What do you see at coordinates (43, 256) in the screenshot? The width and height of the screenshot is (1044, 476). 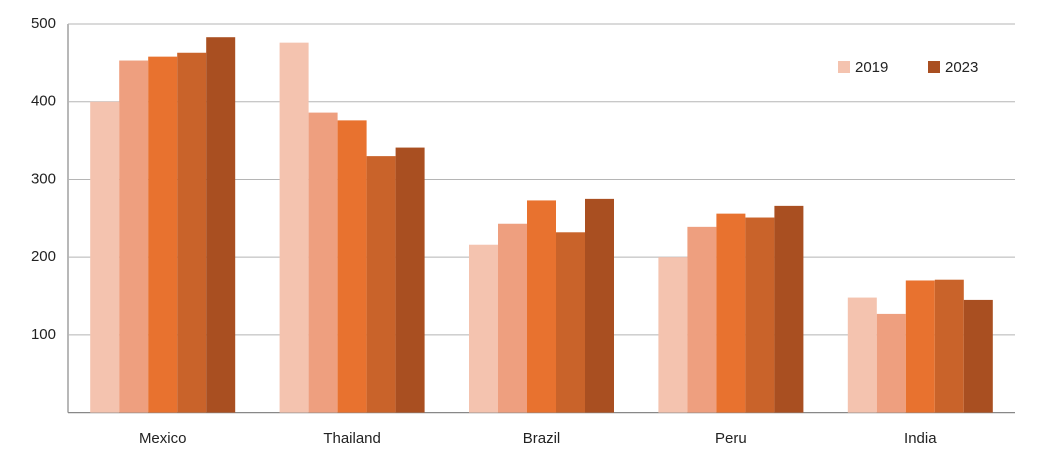 I see `y-tick-label: 200` at bounding box center [43, 256].